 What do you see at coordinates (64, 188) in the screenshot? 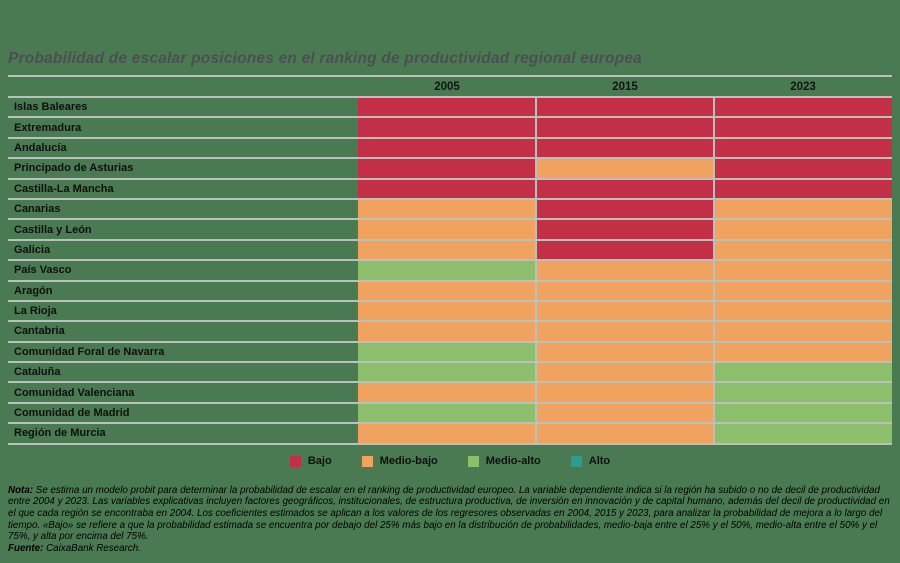
I see `region-label: Castilla-La Mancha` at bounding box center [64, 188].